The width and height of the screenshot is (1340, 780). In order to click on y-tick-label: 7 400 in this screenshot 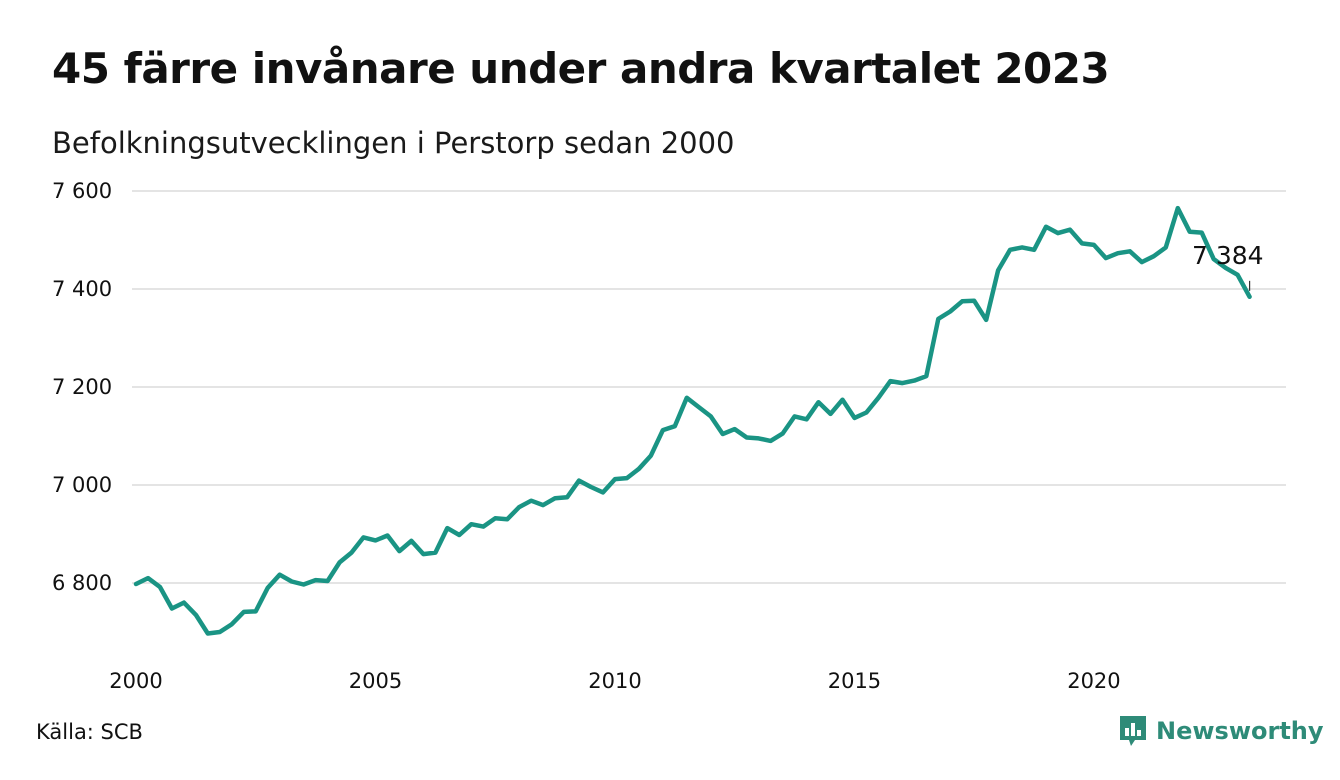, I will do `click(82, 289)`.